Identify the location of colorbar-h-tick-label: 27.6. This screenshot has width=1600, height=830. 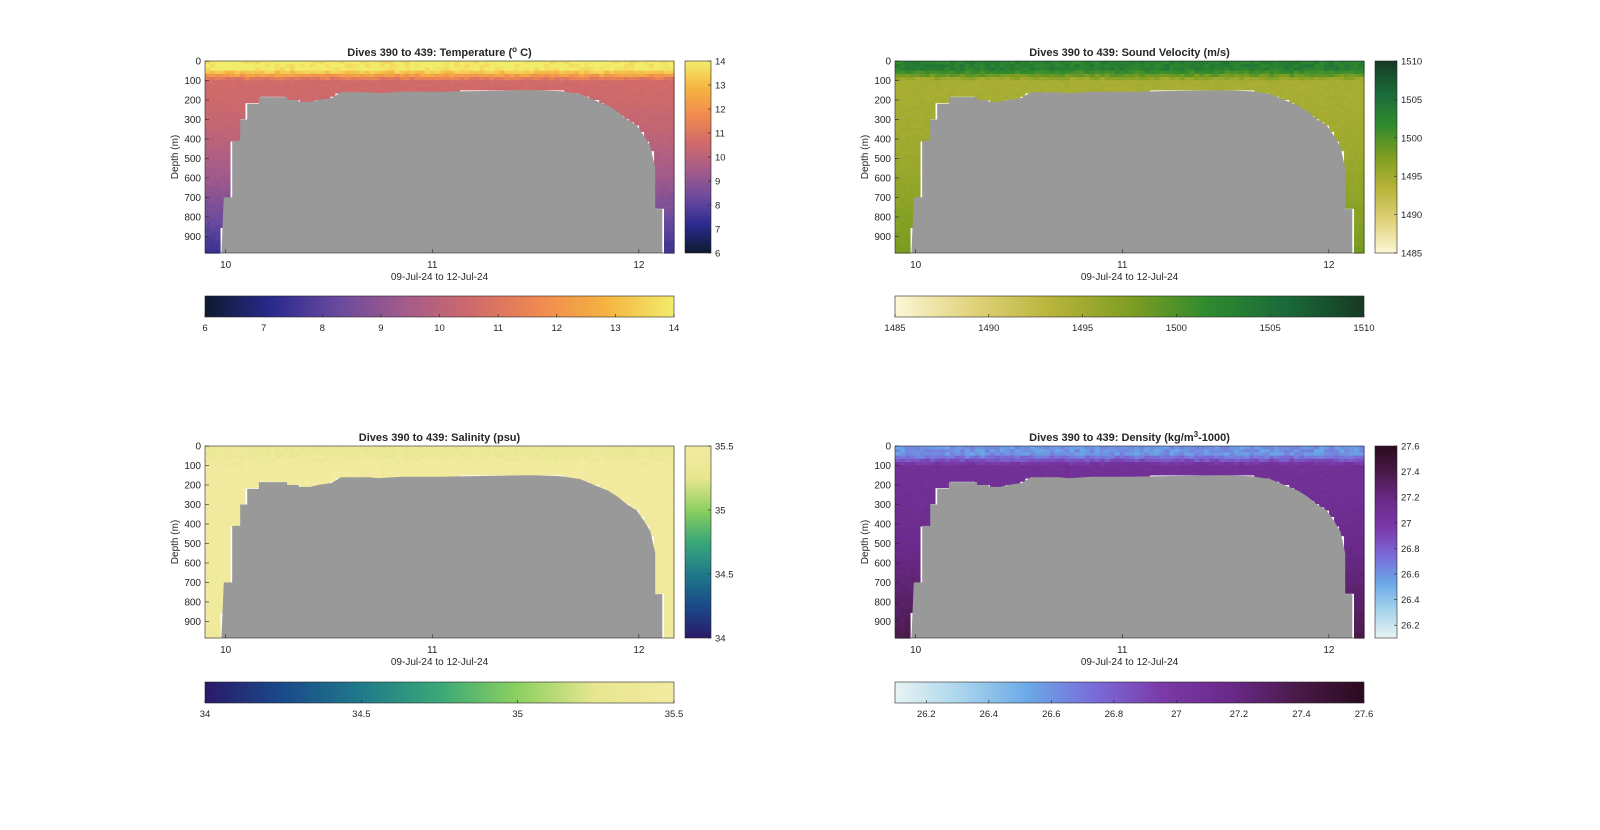
(1364, 714).